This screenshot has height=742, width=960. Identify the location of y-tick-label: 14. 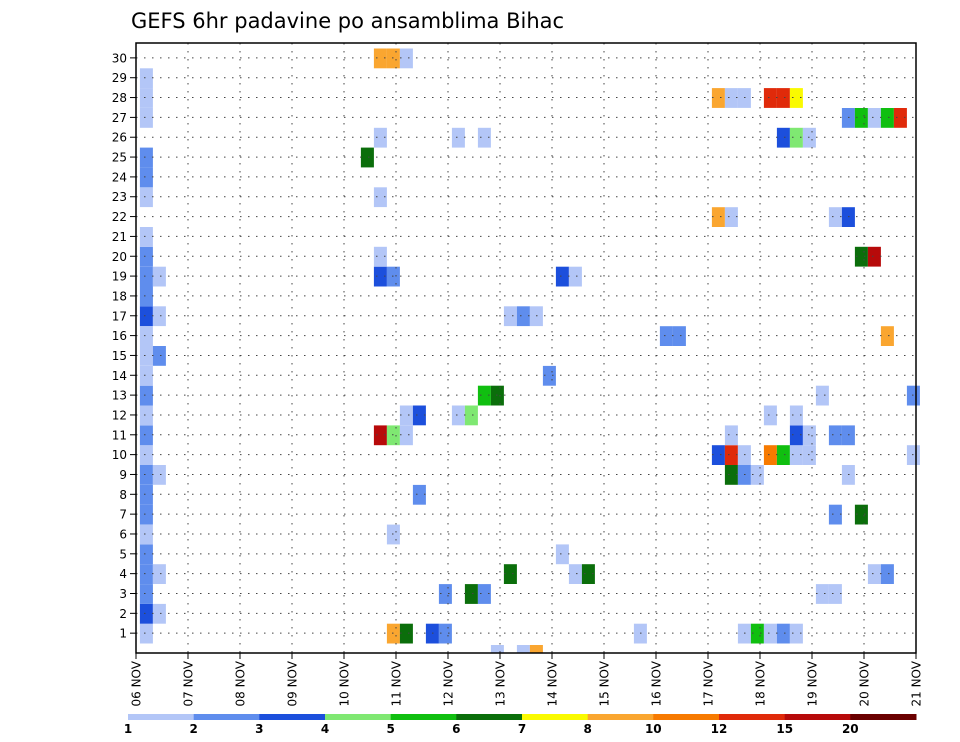
(119, 376).